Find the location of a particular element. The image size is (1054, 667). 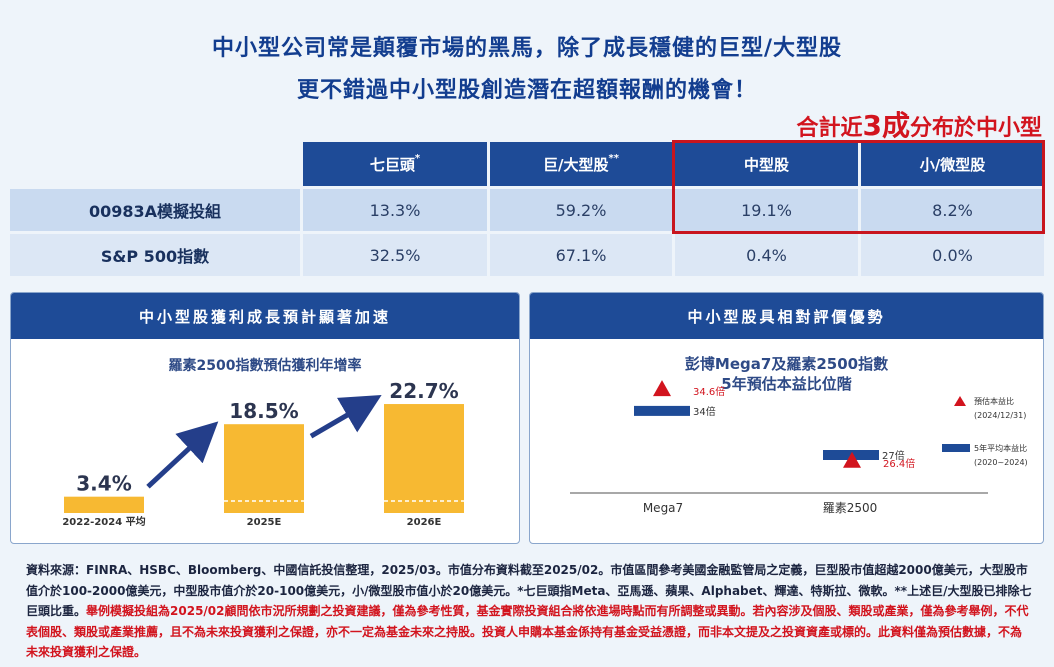

forward-pe-label-0: 34.6倍 is located at coordinates (709, 391).